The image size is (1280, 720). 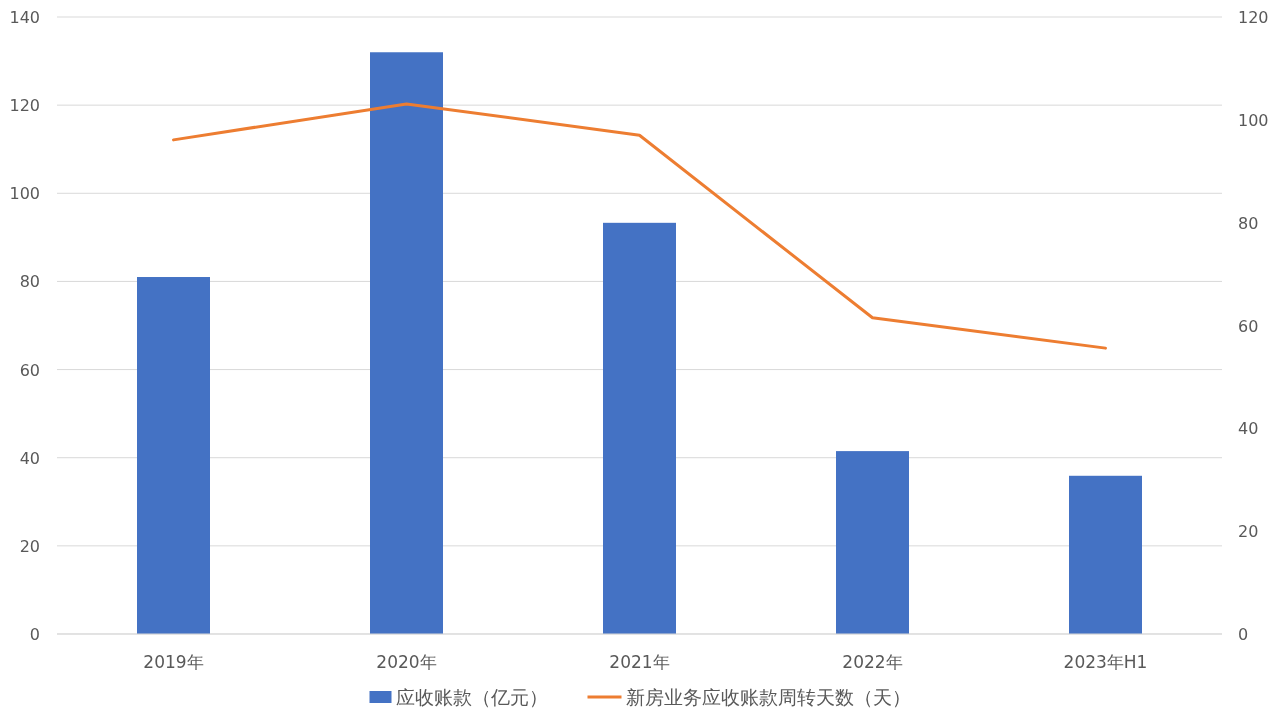 What do you see at coordinates (1253, 17) in the screenshot?
I see `y2-tick-label: 120` at bounding box center [1253, 17].